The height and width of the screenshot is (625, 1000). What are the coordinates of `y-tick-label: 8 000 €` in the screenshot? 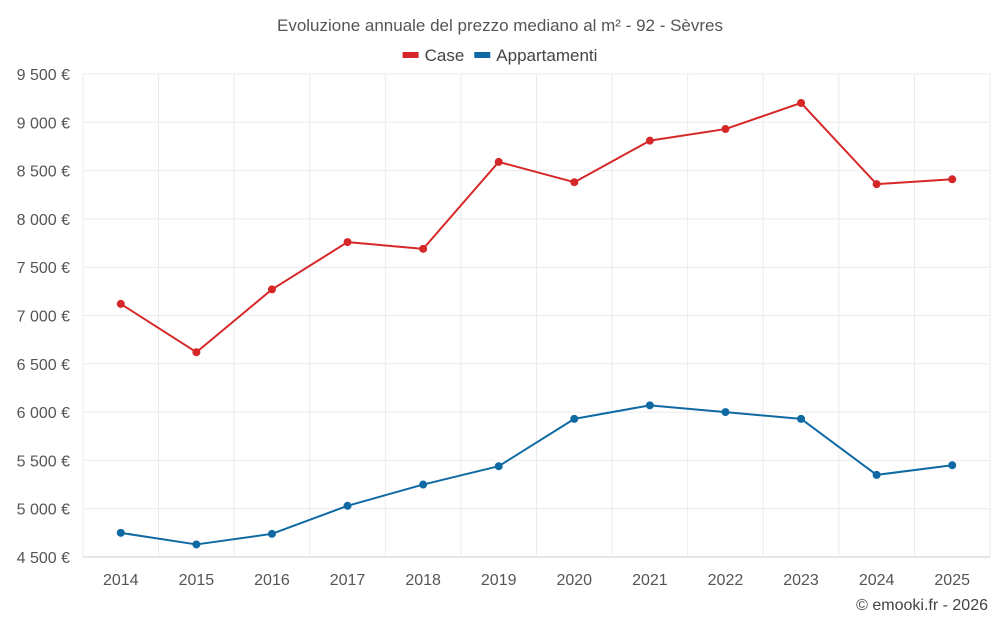 It's located at (43, 220).